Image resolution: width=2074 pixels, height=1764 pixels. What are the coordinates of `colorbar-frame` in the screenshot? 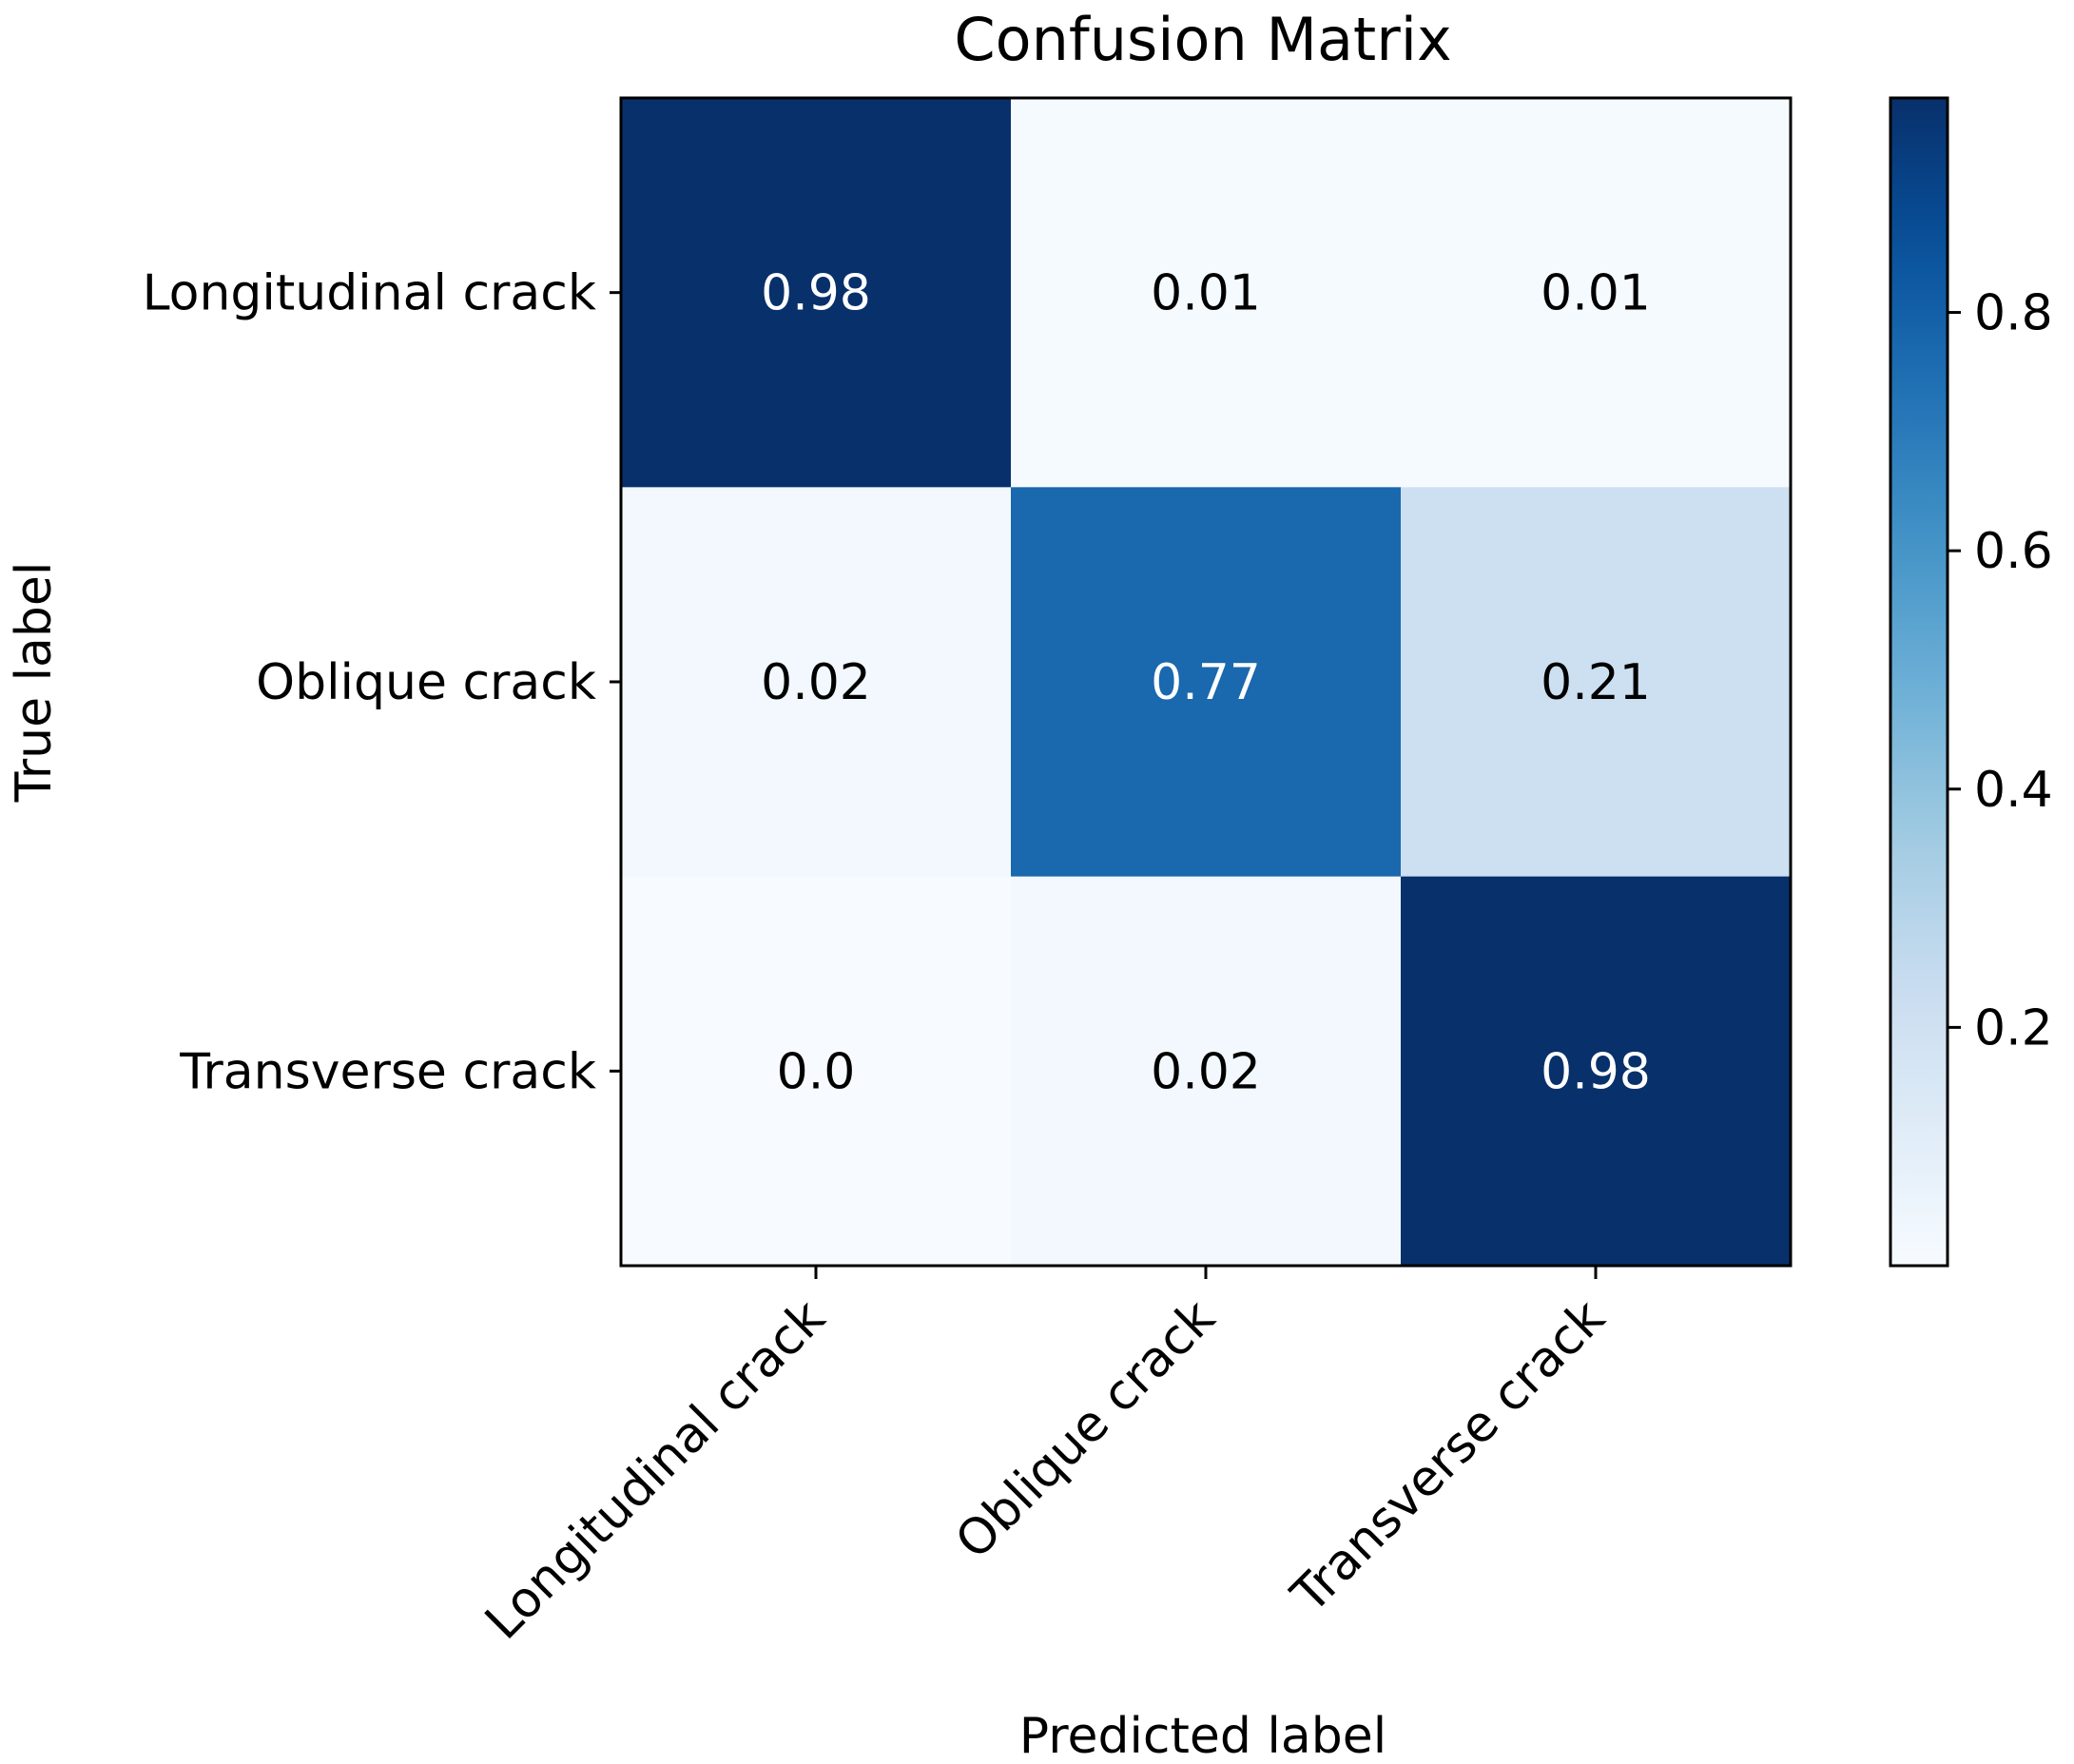 It's located at (1919, 682).